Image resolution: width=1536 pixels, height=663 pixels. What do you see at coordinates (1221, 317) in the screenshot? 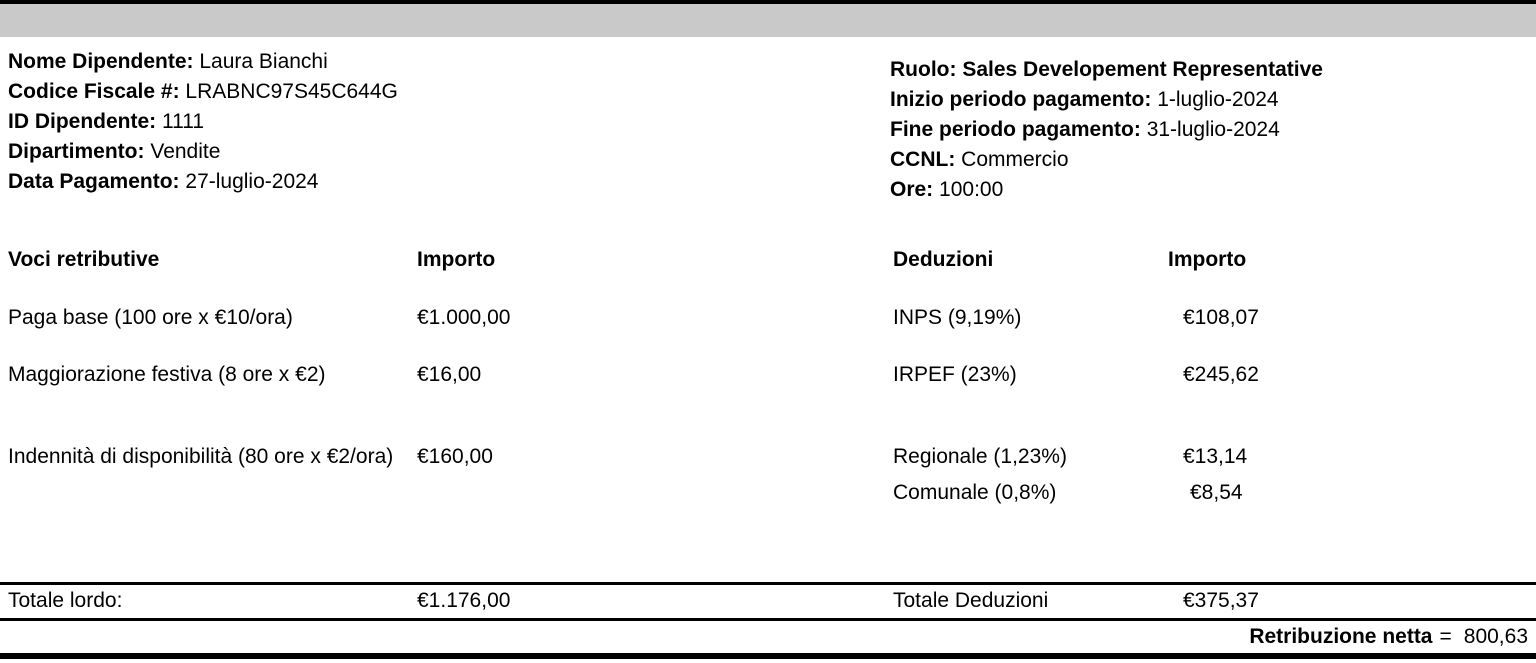
I see `deduction-amount: €108,07` at bounding box center [1221, 317].